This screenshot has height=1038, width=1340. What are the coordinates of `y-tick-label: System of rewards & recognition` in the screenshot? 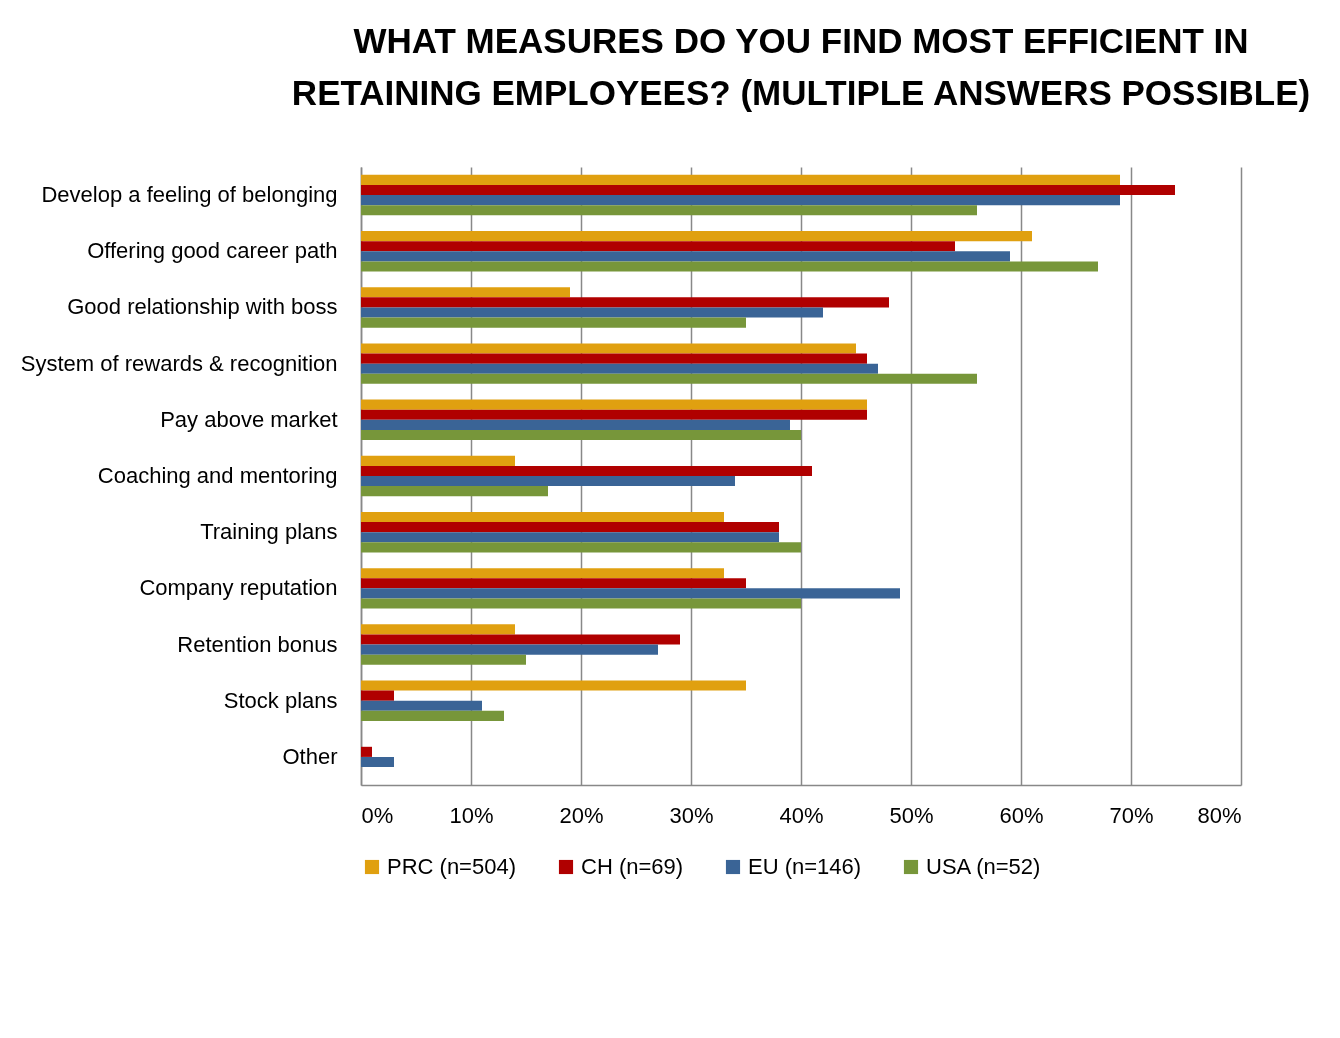 It's located at (179, 363).